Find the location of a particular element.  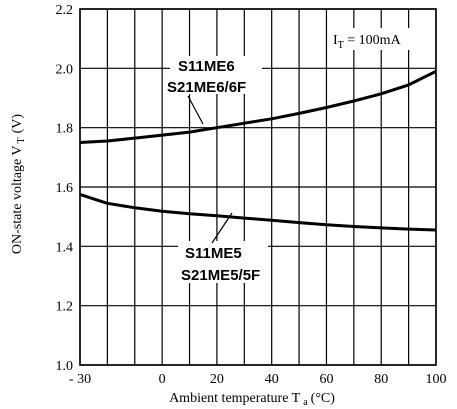

series-1-label-background is located at coordinates (216, 75).